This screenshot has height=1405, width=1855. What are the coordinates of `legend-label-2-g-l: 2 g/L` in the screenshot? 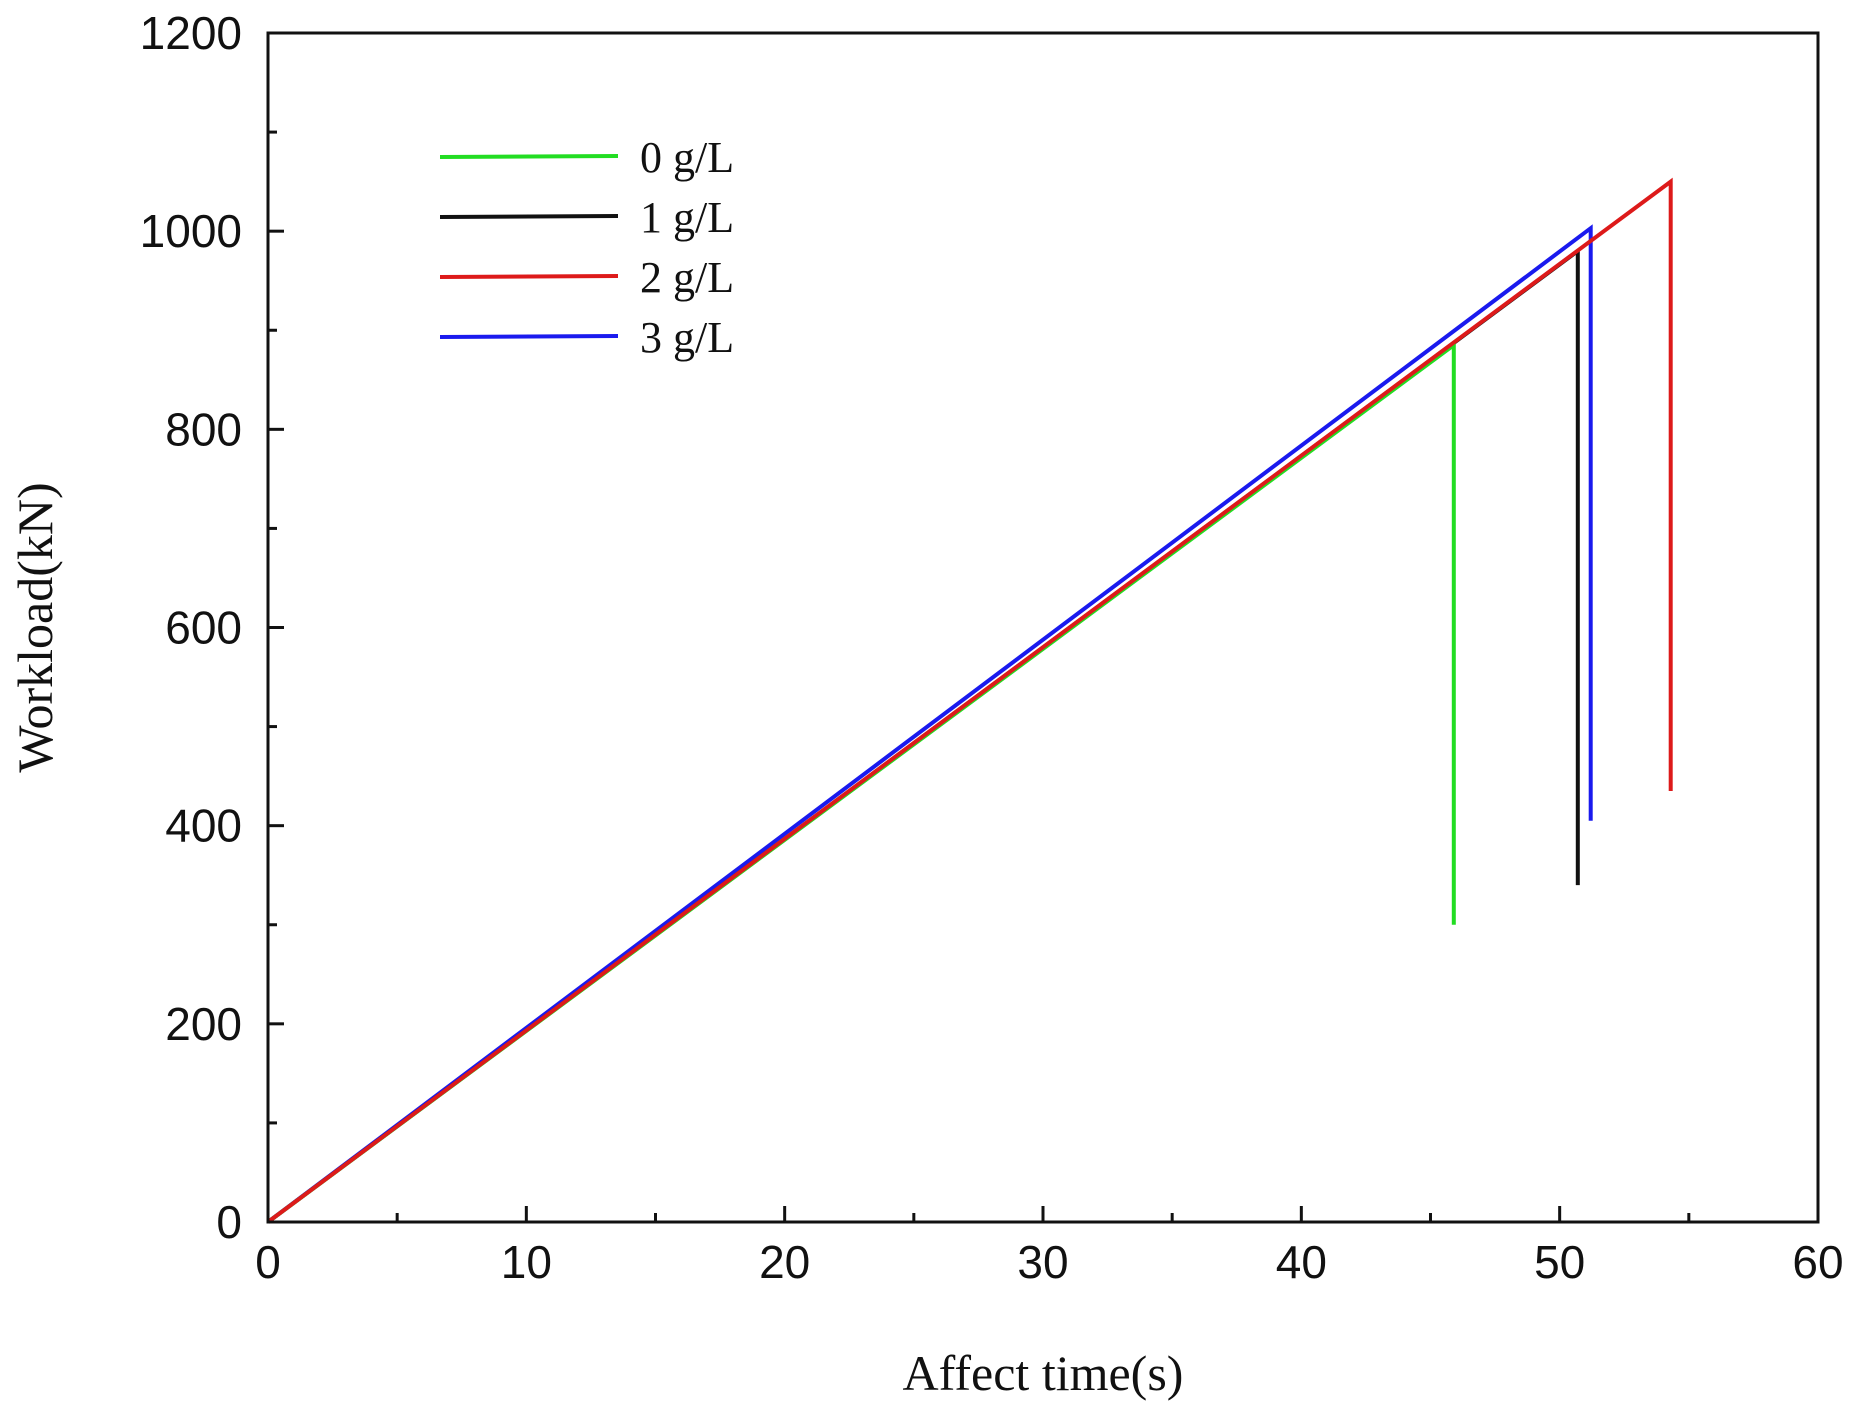 It's located at (687, 277).